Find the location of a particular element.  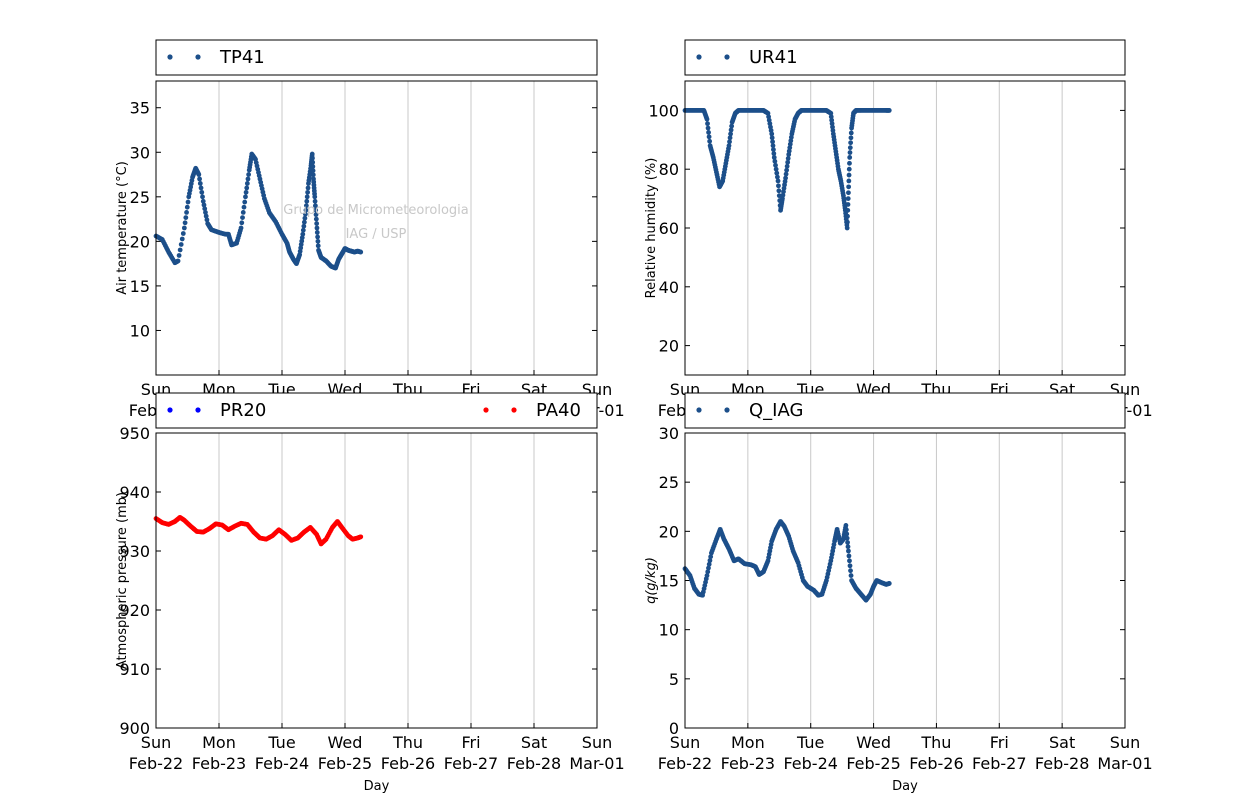

y-tick-label: 930 is located at coordinates (134, 551).